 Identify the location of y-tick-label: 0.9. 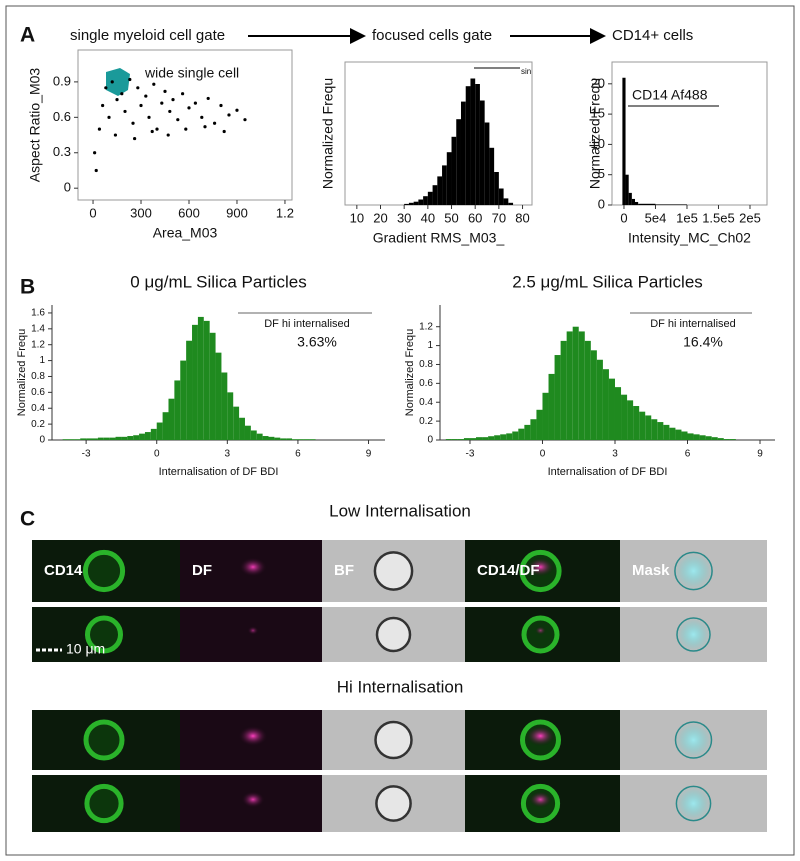
(62, 80).